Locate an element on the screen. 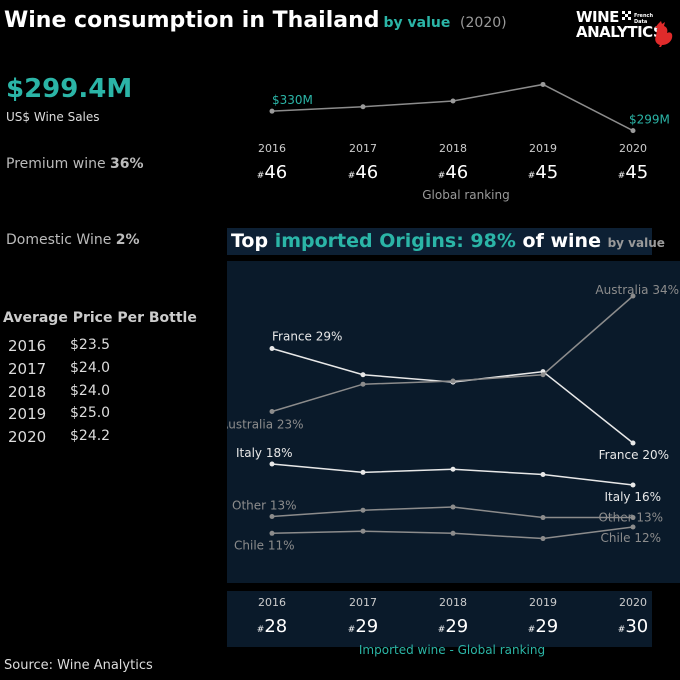 This screenshot has width=680, height=680. sales-year-label: 2019 is located at coordinates (543, 148).